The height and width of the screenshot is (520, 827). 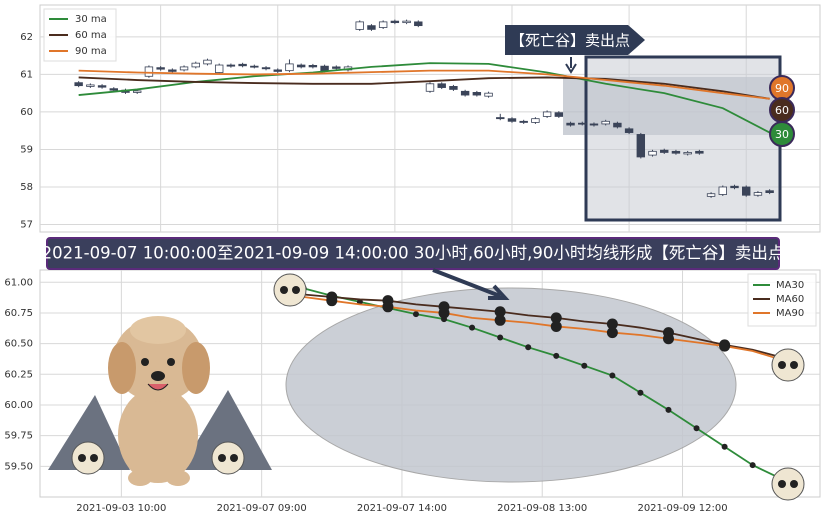 I want to click on y-tick-label: 58, so click(x=26, y=187).